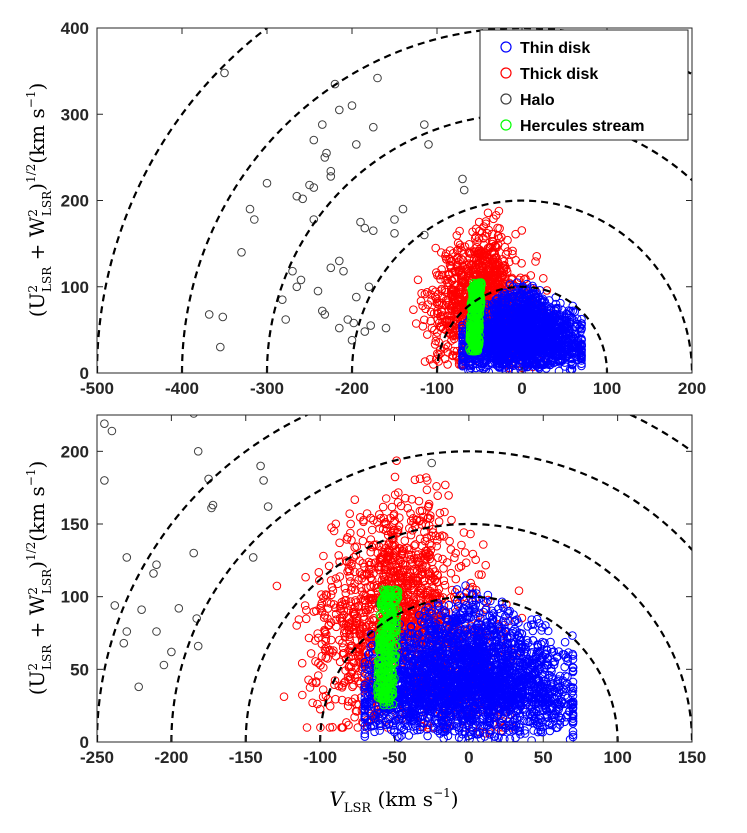 This screenshot has height=833, width=747. Describe the element at coordinates (437, 388) in the screenshot. I see `x-tick-label: -100` at that location.